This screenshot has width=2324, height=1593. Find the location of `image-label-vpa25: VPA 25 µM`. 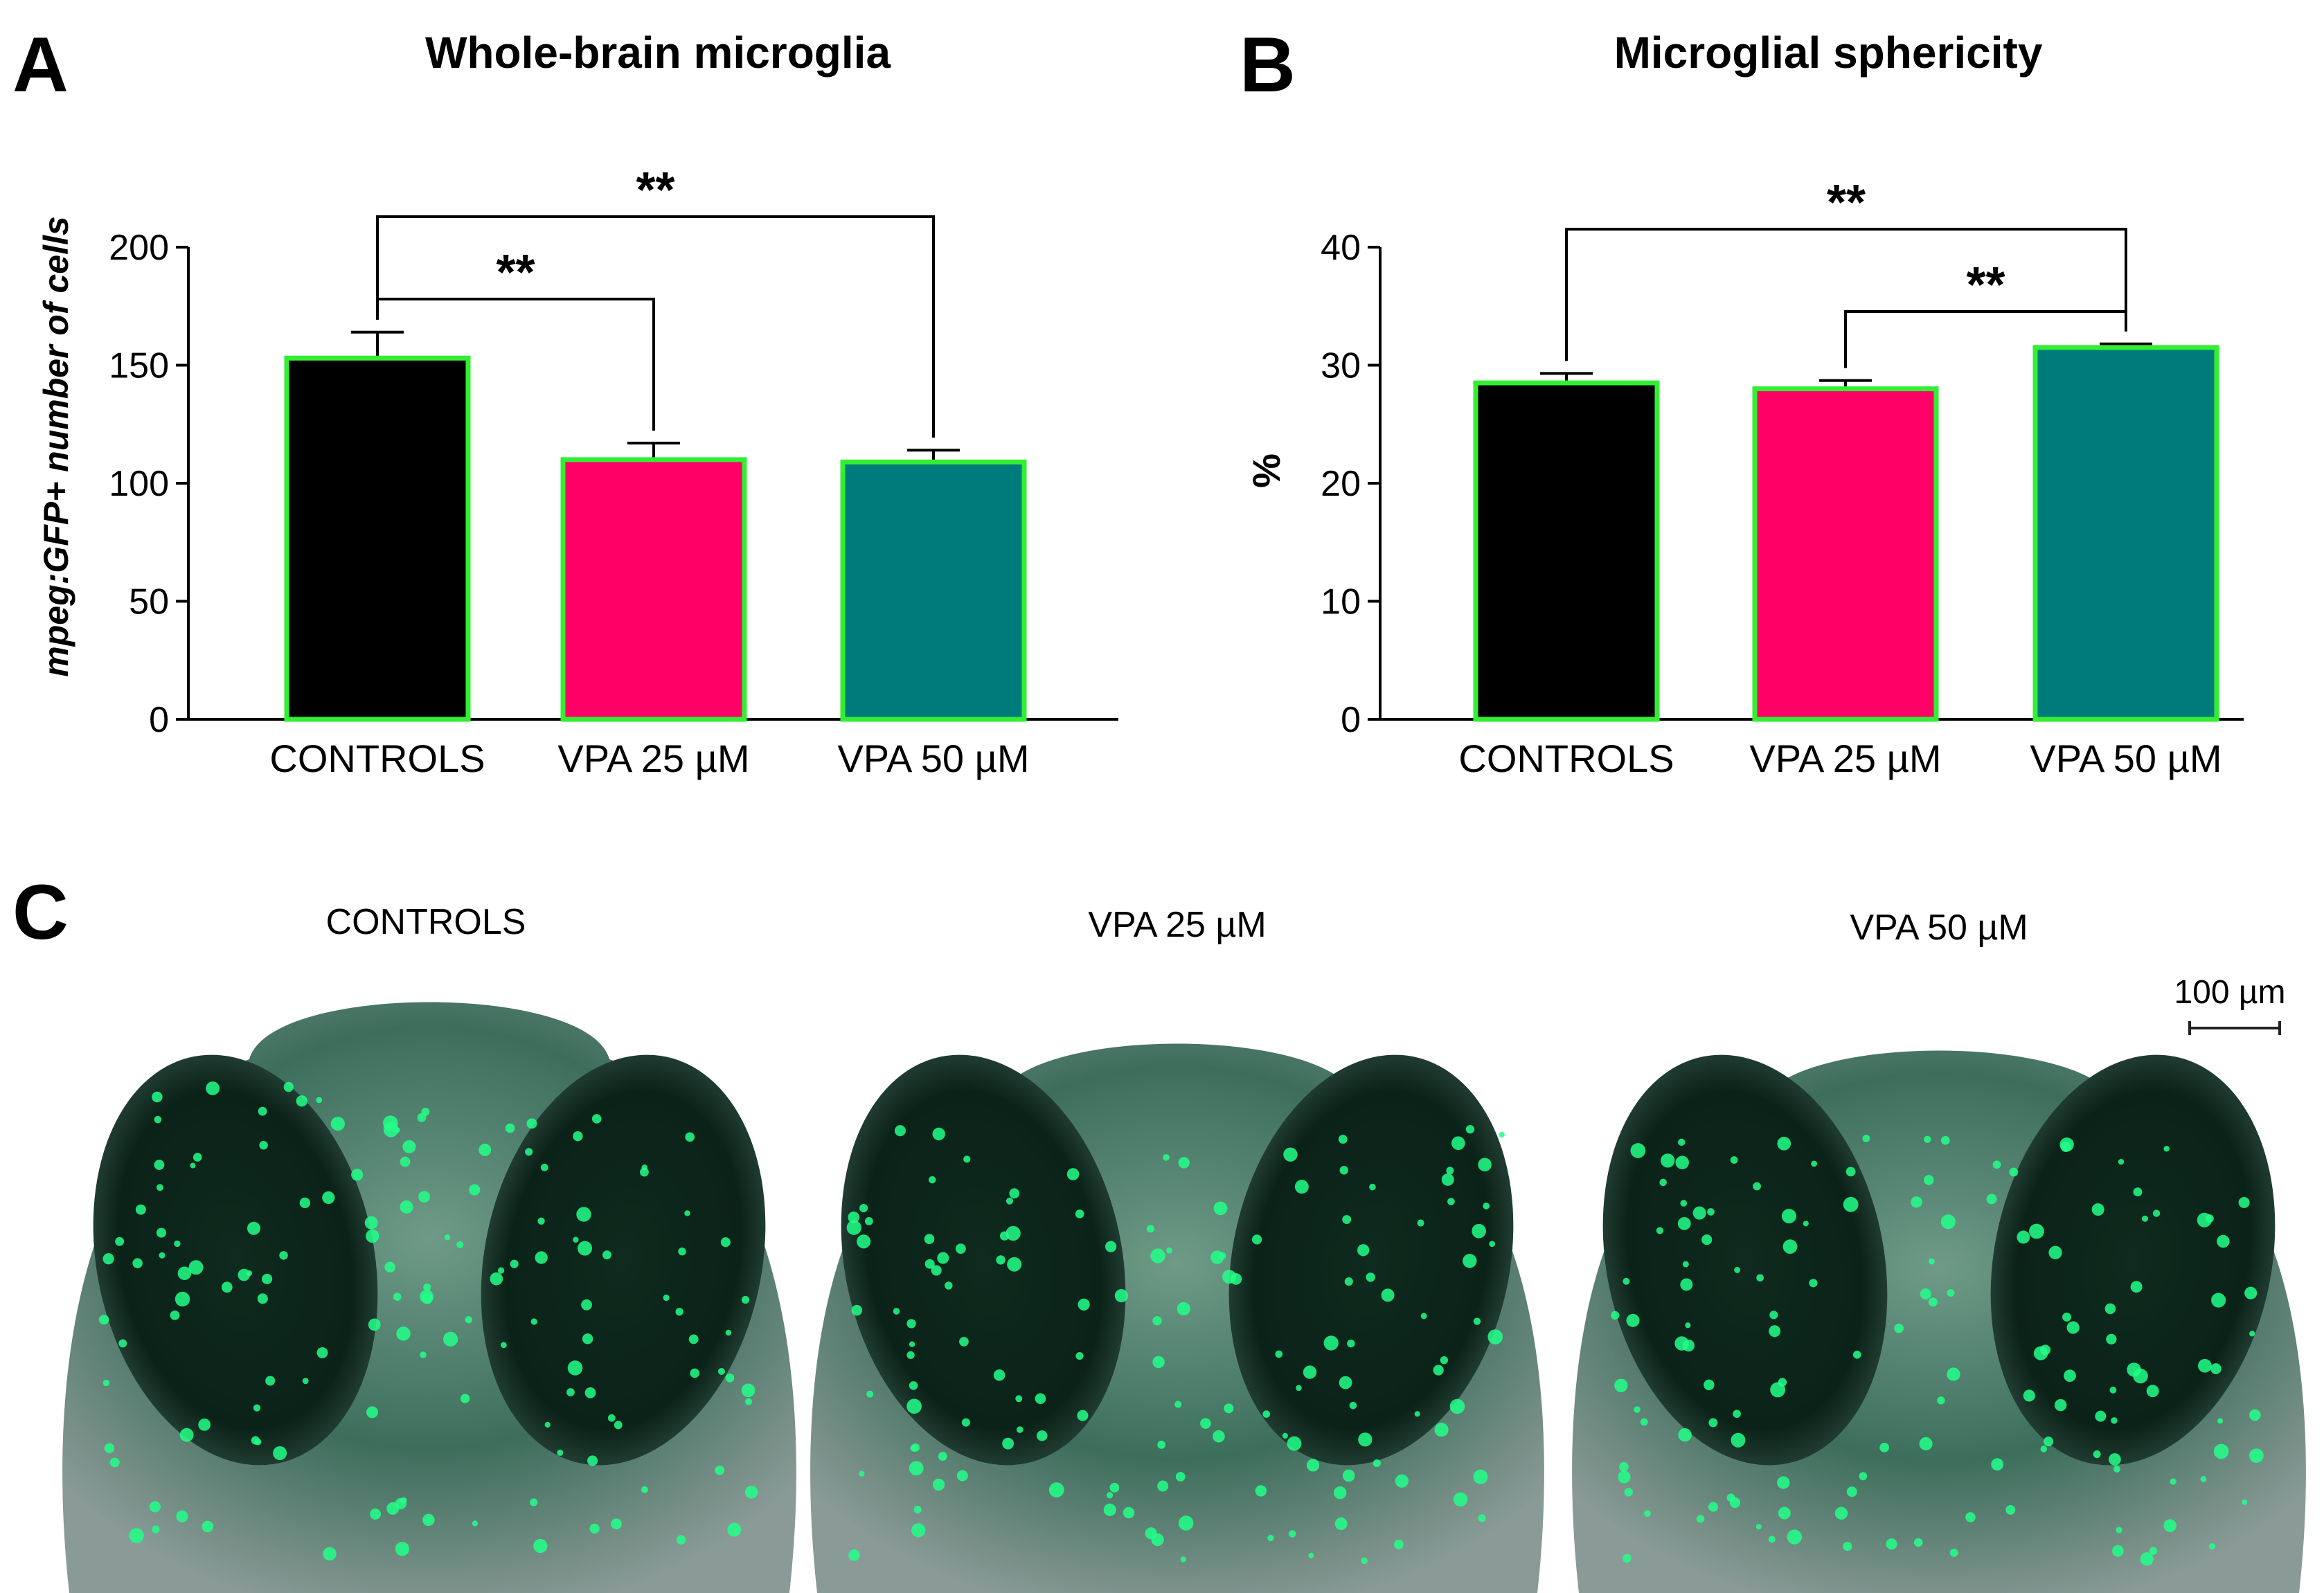

image-label-vpa25: VPA 25 µM is located at coordinates (1177, 925).